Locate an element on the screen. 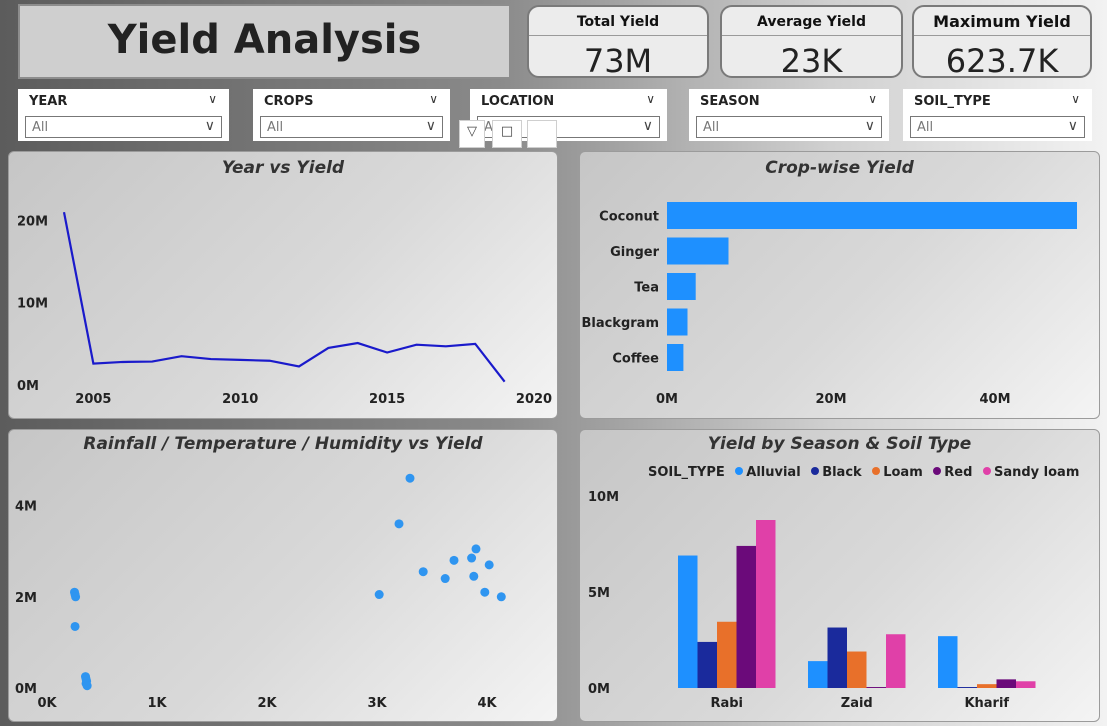 The width and height of the screenshot is (1107, 726). legend-item-alluvial: Alluvial is located at coordinates (773, 472).